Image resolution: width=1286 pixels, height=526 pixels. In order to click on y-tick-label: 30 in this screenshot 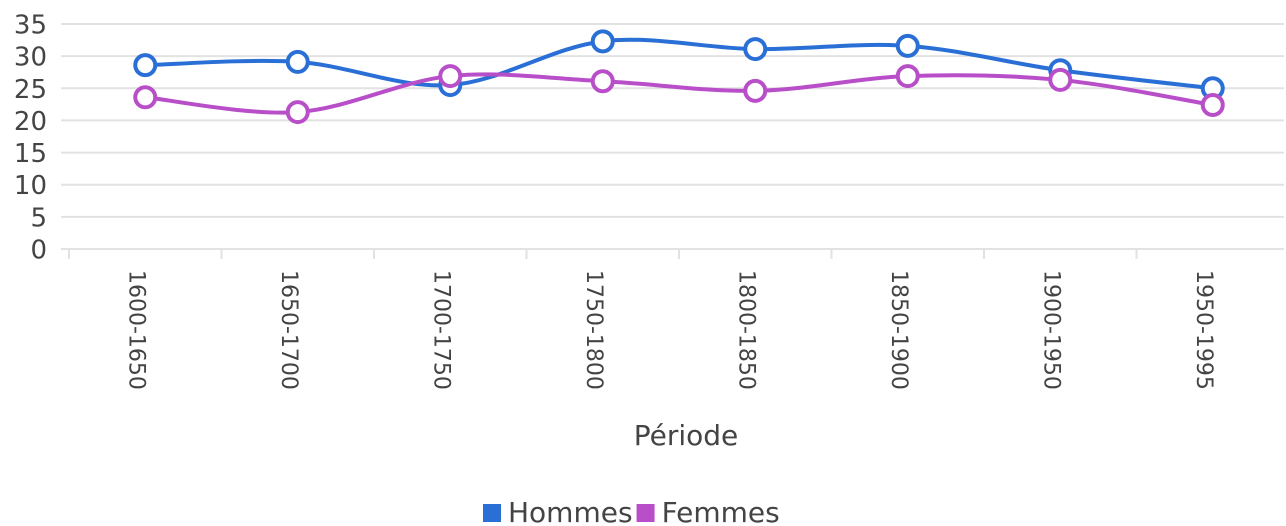, I will do `click(30, 58)`.